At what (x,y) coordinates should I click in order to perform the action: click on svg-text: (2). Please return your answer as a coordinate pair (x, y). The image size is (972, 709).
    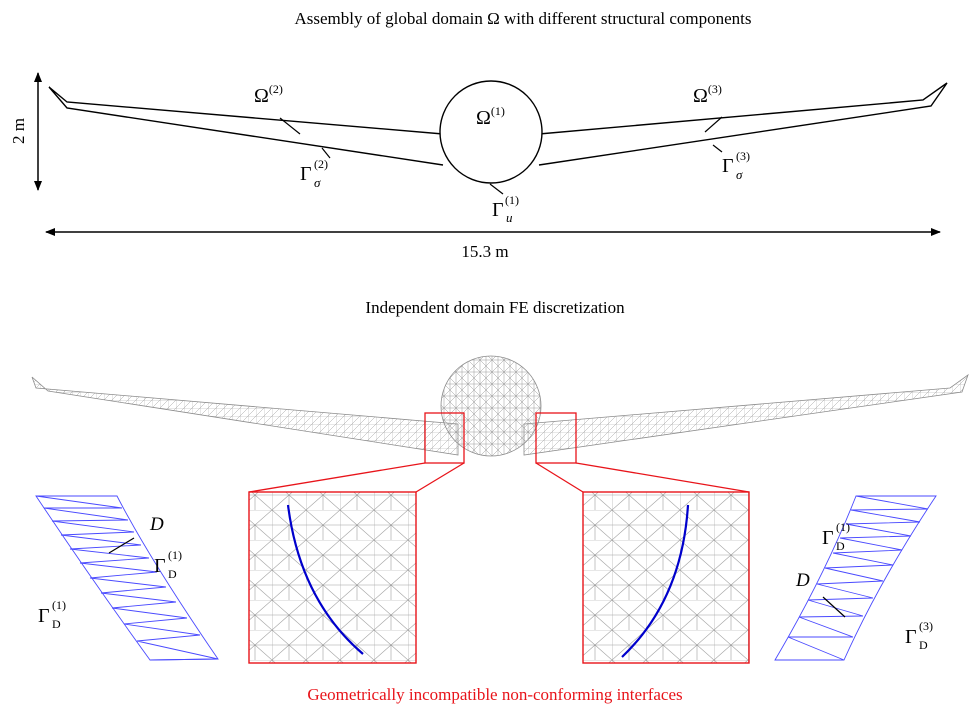
    Looking at the image, I should click on (321, 164).